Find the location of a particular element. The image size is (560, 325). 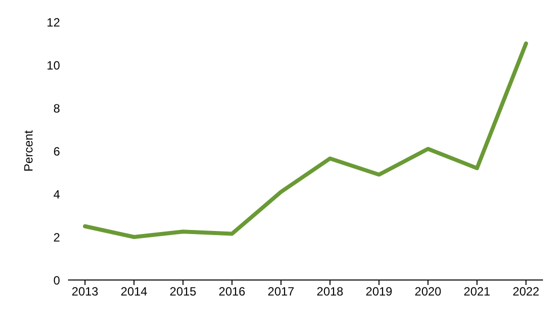

x-tick-label: 2015 is located at coordinates (183, 291).